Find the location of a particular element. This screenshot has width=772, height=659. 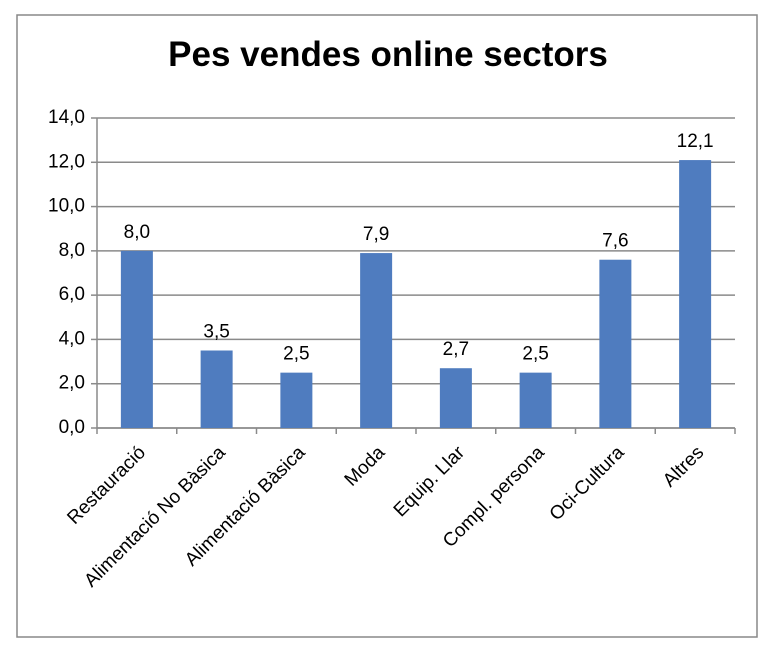

y-tick-label: 14,0 is located at coordinates (66, 117).